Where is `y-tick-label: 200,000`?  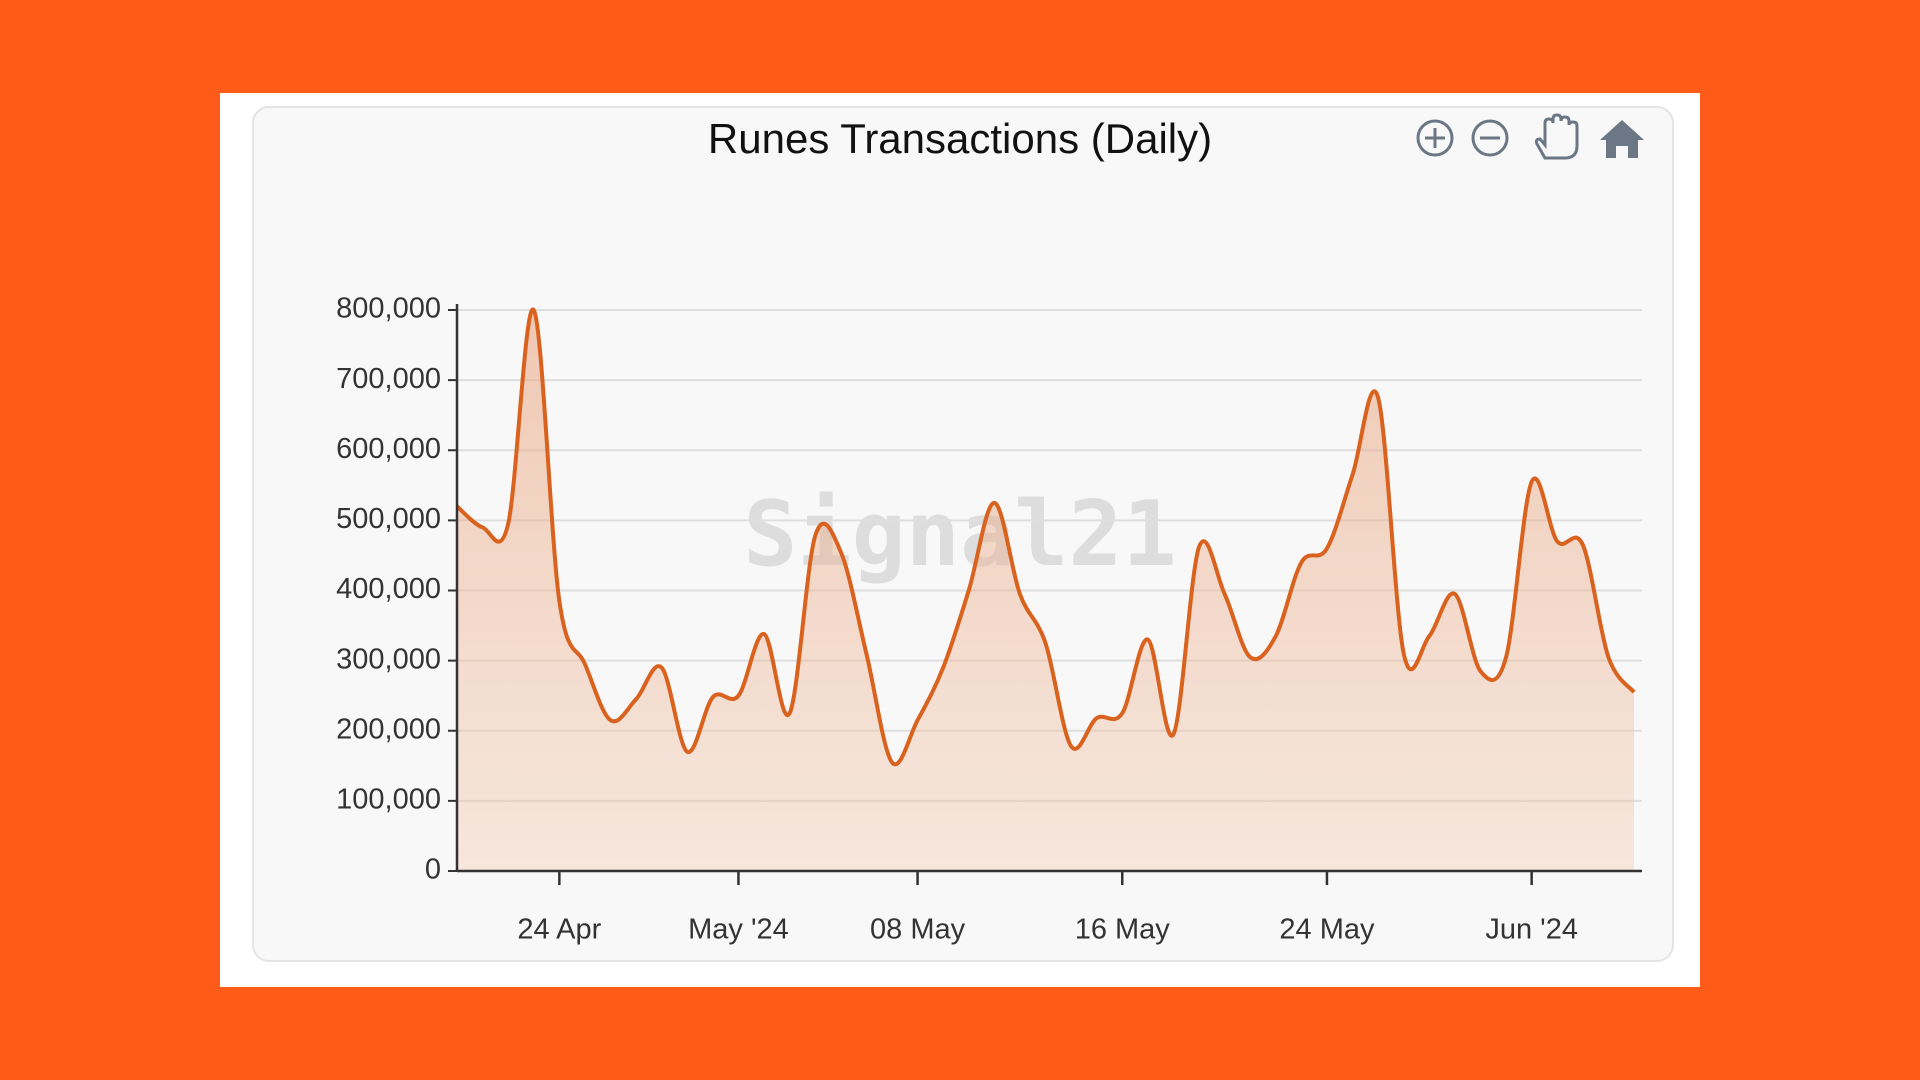
y-tick-label: 200,000 is located at coordinates (388, 729).